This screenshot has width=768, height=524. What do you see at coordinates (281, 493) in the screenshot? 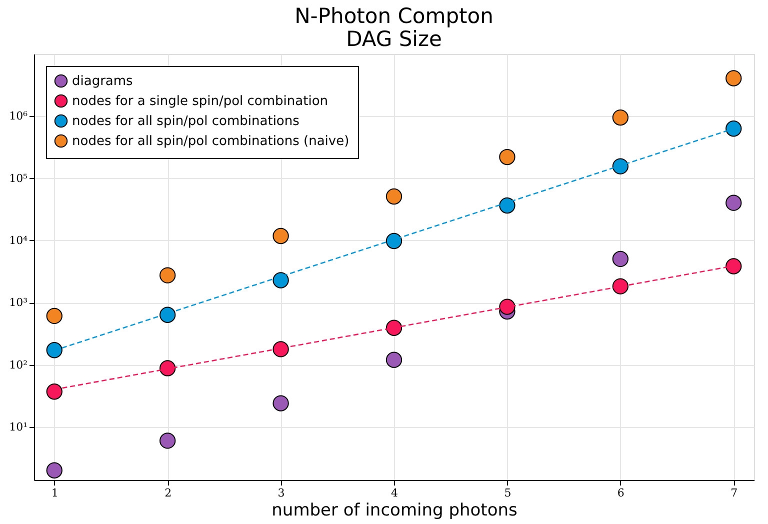
I see `x-tick-label: 3` at bounding box center [281, 493].